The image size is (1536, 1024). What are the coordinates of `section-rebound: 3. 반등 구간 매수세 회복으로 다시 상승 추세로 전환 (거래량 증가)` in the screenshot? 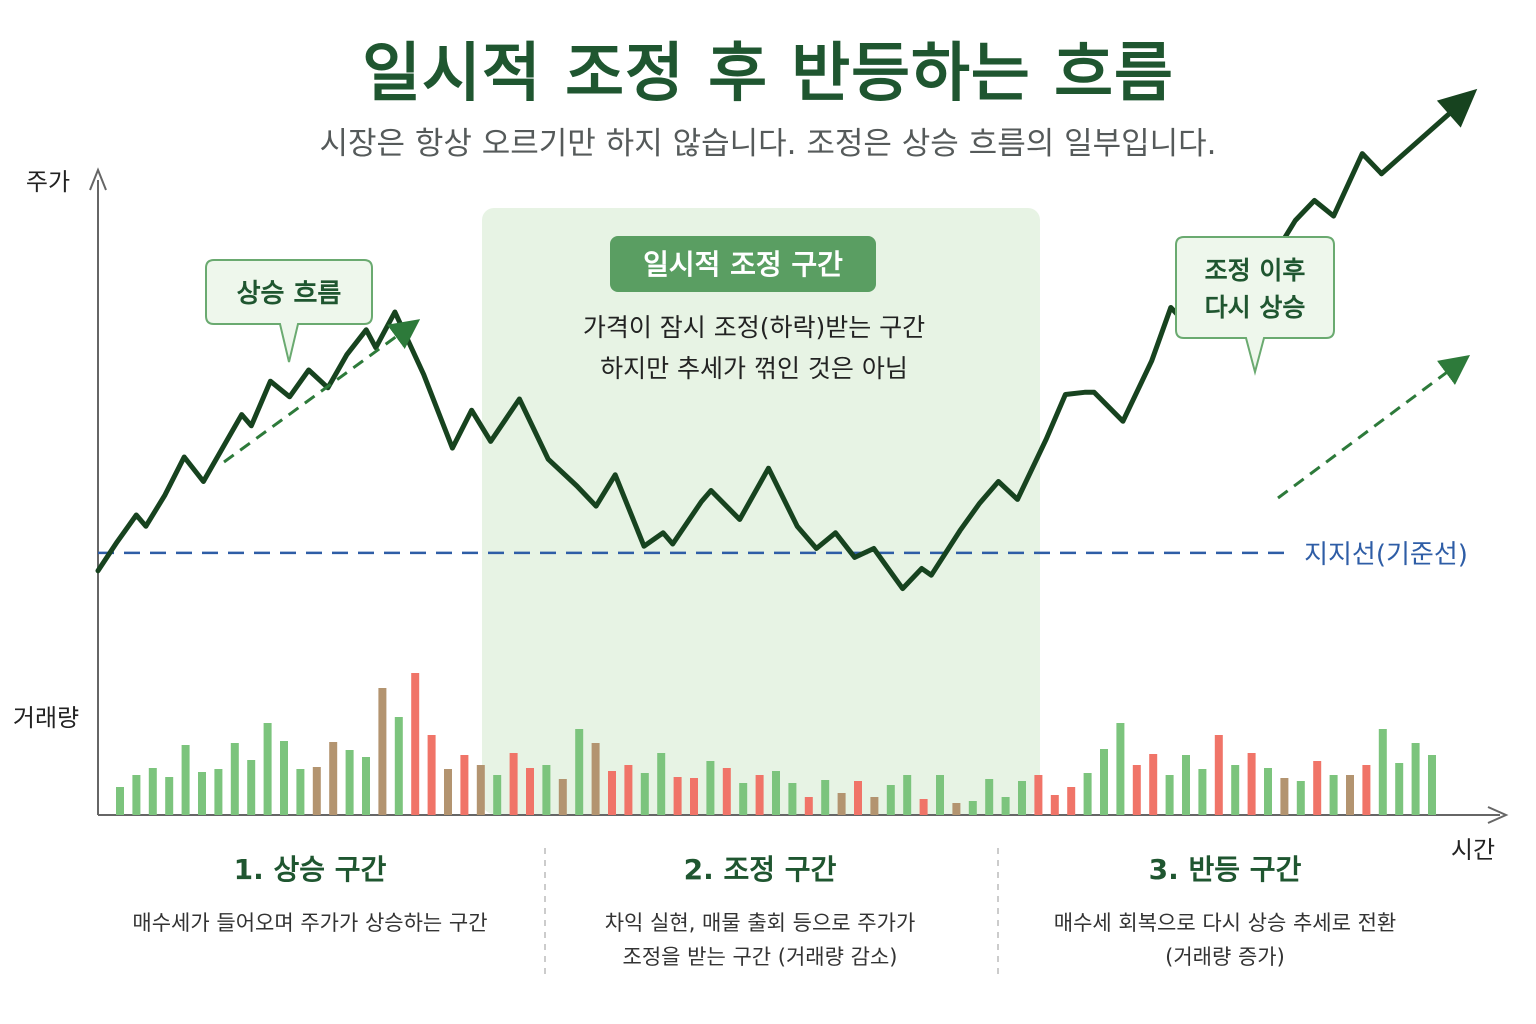 It's located at (1225, 911).